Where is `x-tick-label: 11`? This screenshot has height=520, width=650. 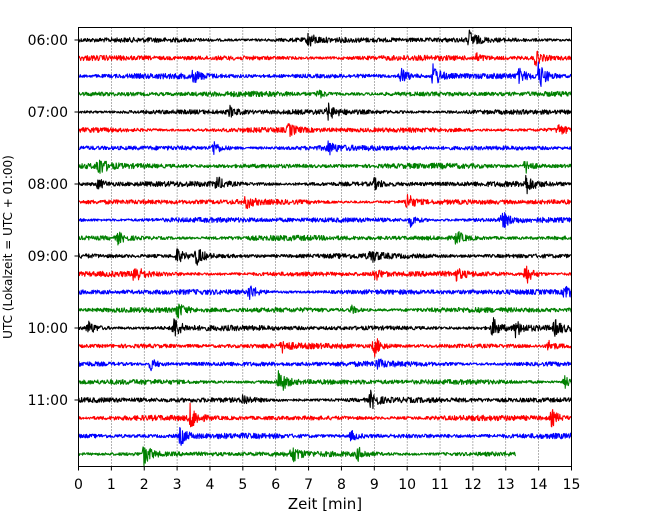
x-tick-label: 11 is located at coordinates (440, 485).